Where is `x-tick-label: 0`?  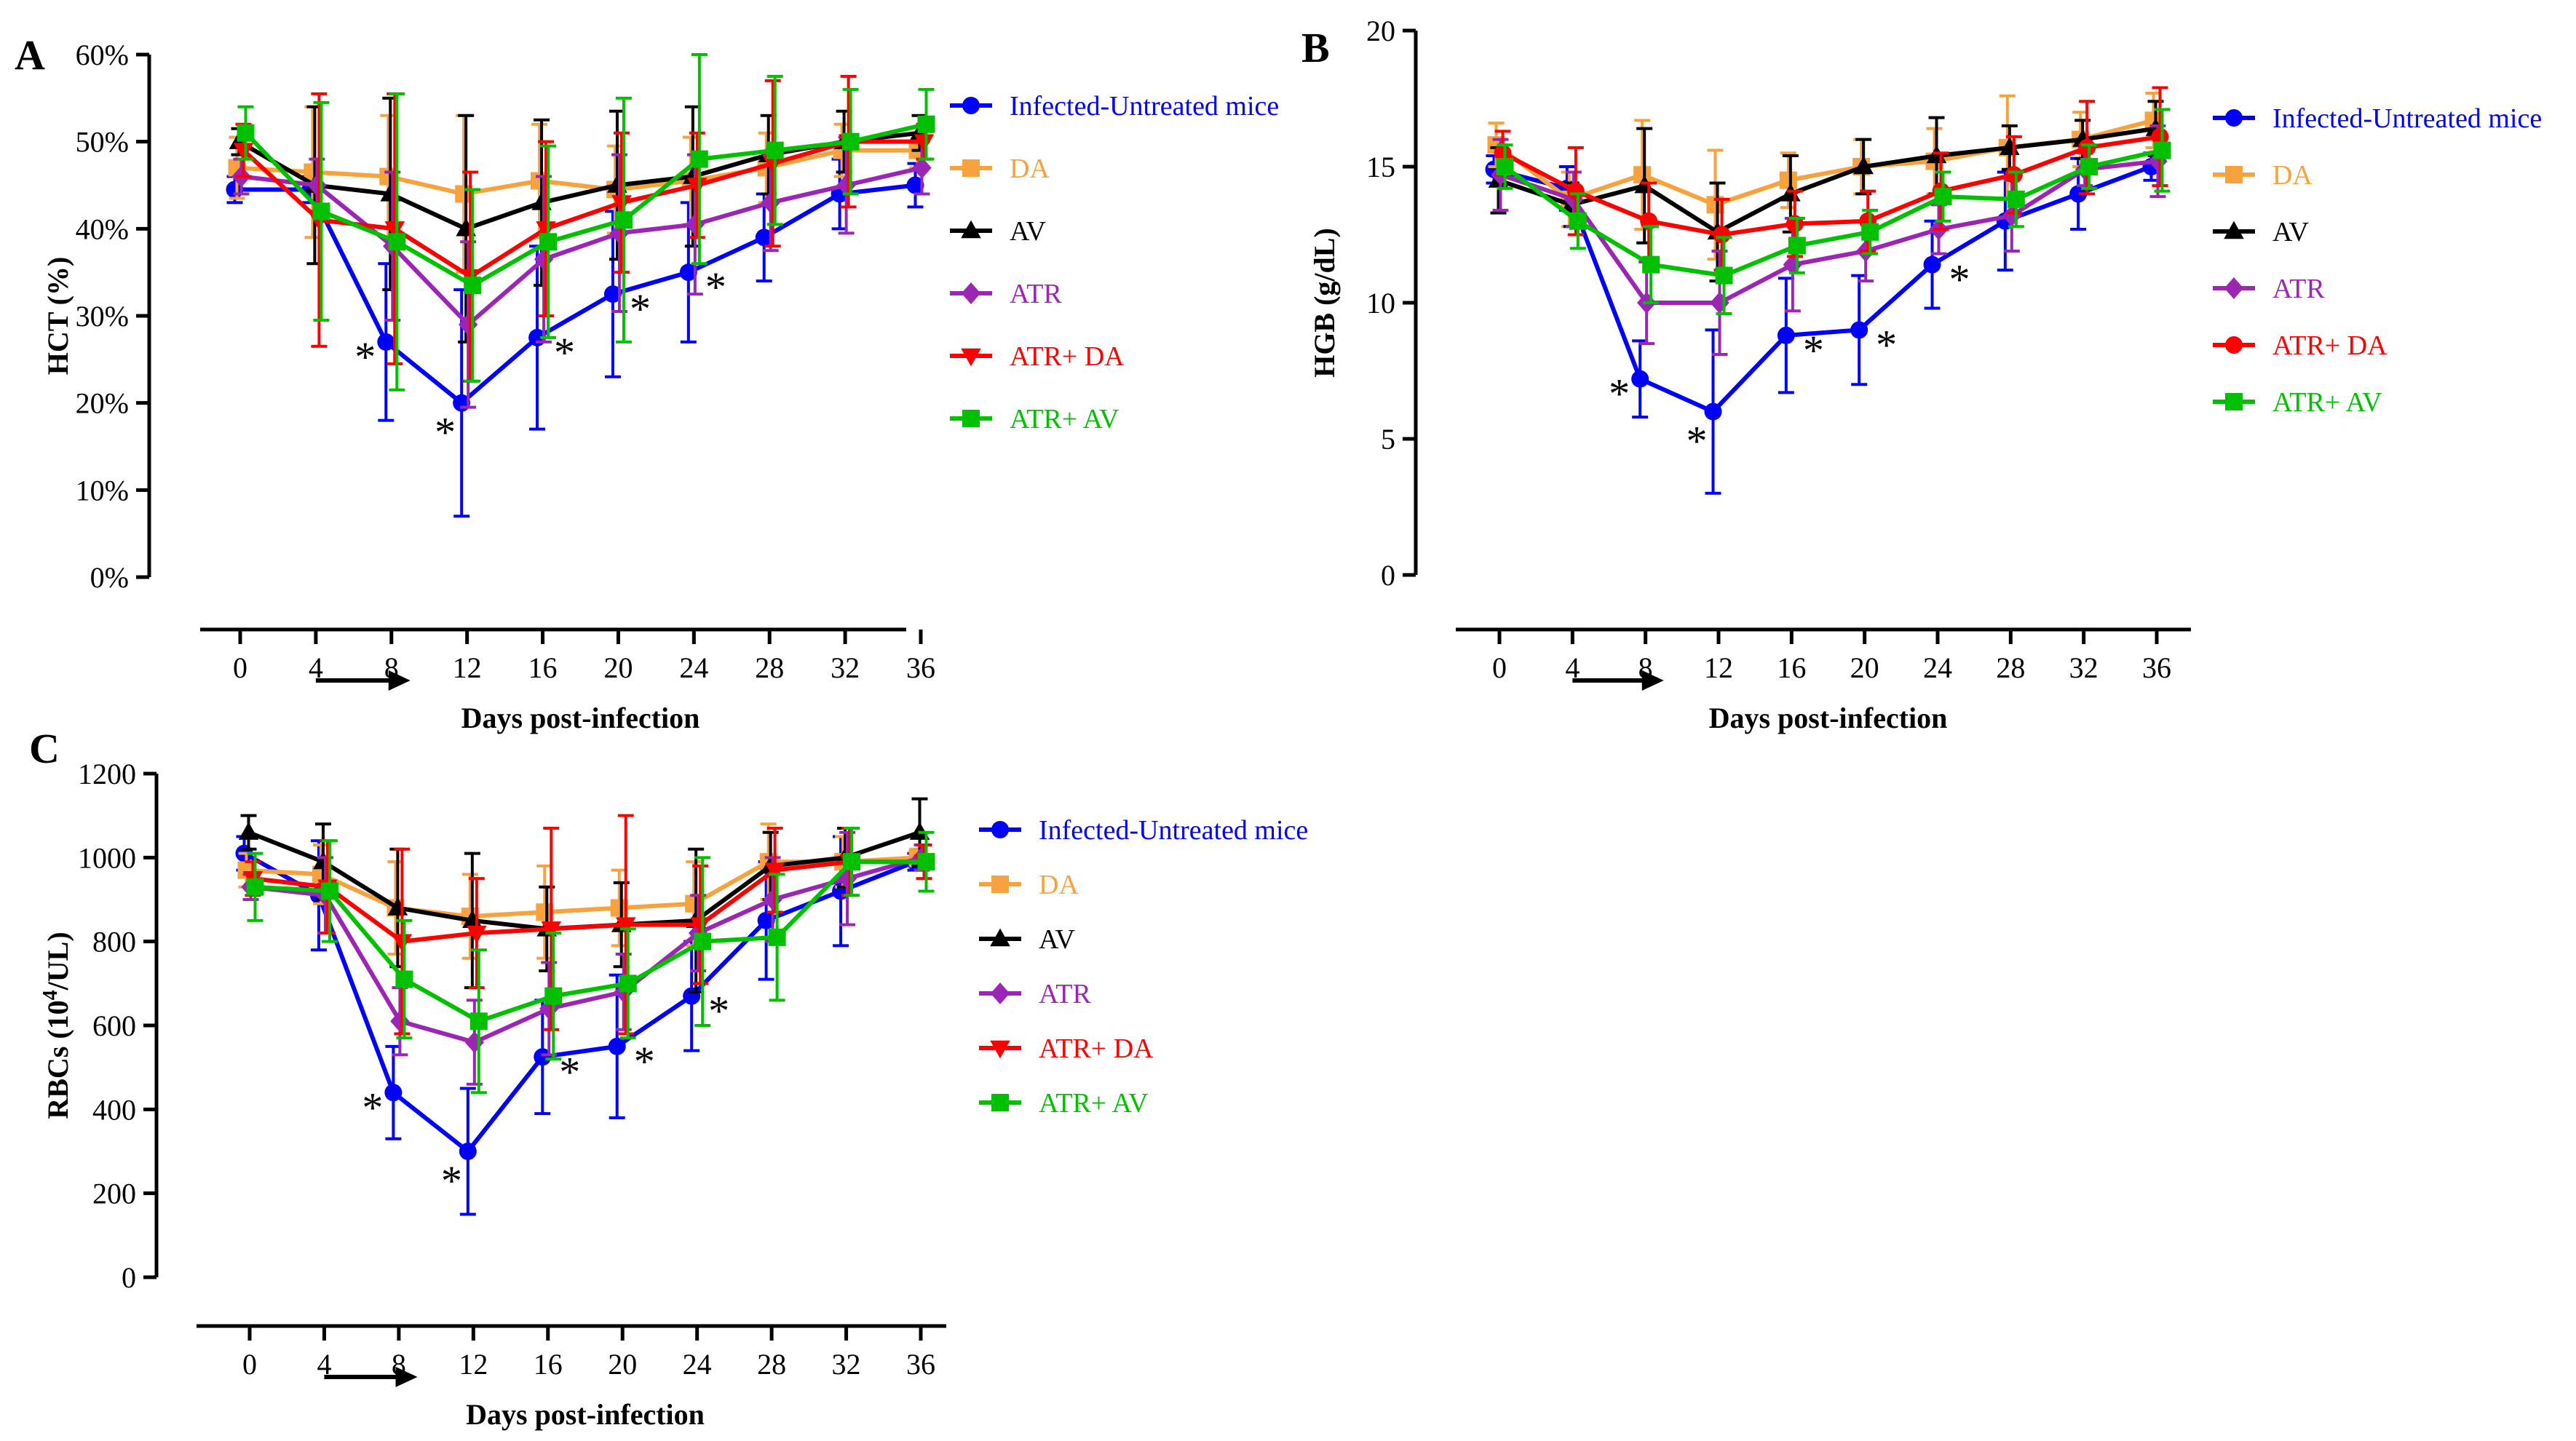
x-tick-label: 0 is located at coordinates (240, 667).